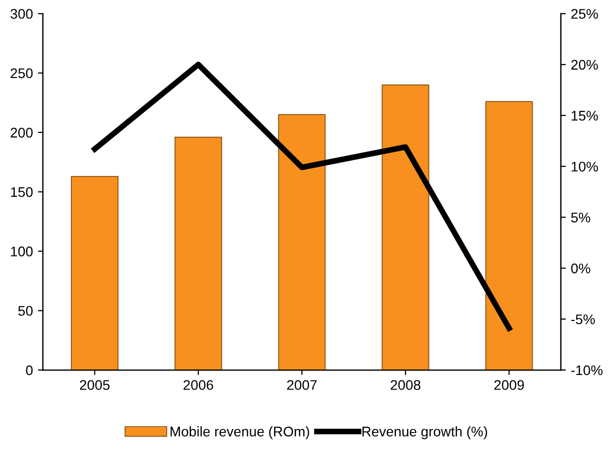  What do you see at coordinates (22, 192) in the screenshot?
I see `y-tick-label: 150` at bounding box center [22, 192].